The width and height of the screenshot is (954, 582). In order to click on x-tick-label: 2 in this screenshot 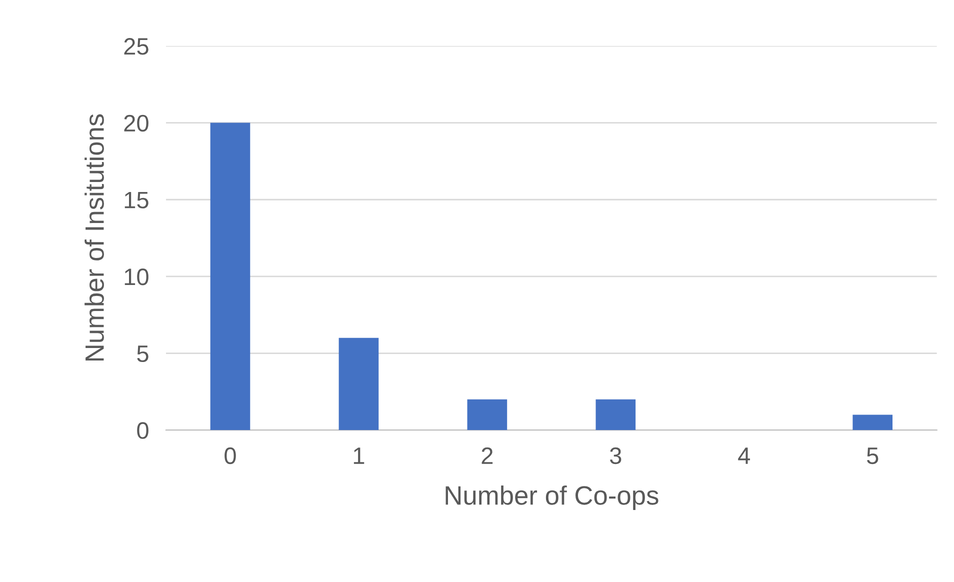, I will do `click(487, 455)`.